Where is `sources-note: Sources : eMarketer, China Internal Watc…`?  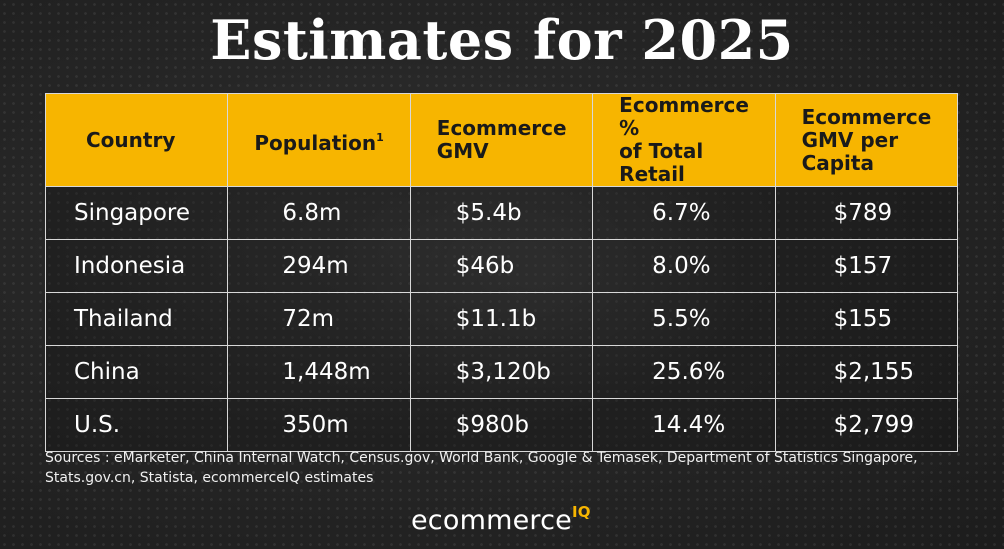
sources-note: Sources : eMarketer, China Internal Watc… is located at coordinates (495, 468).